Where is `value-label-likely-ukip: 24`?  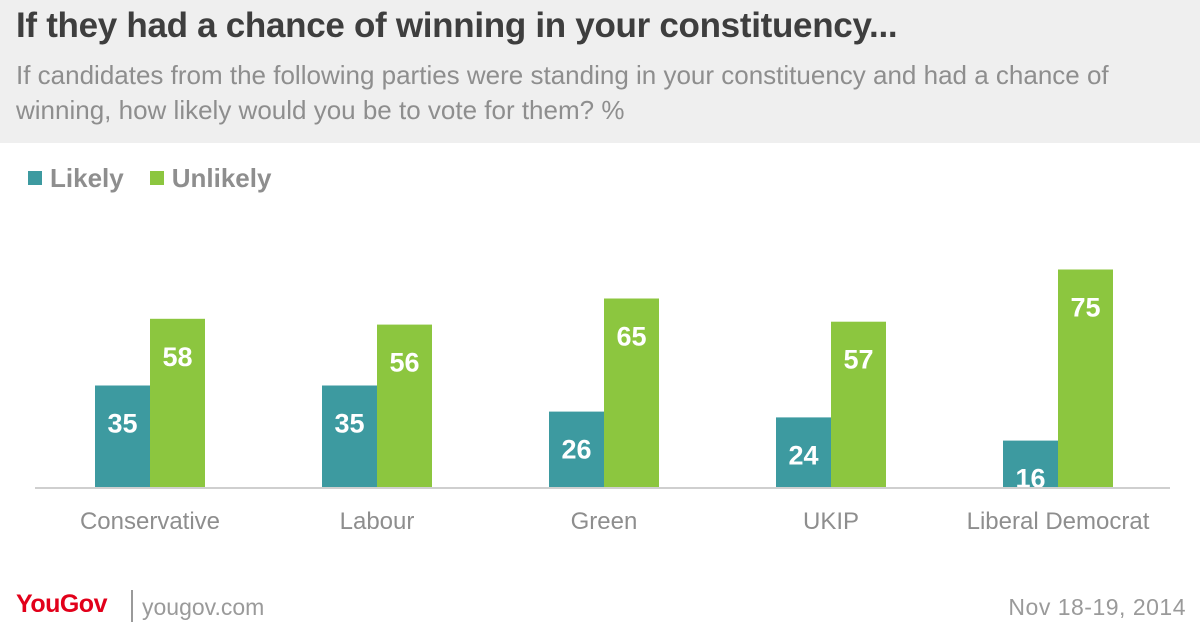
value-label-likely-ukip: 24 is located at coordinates (803, 455).